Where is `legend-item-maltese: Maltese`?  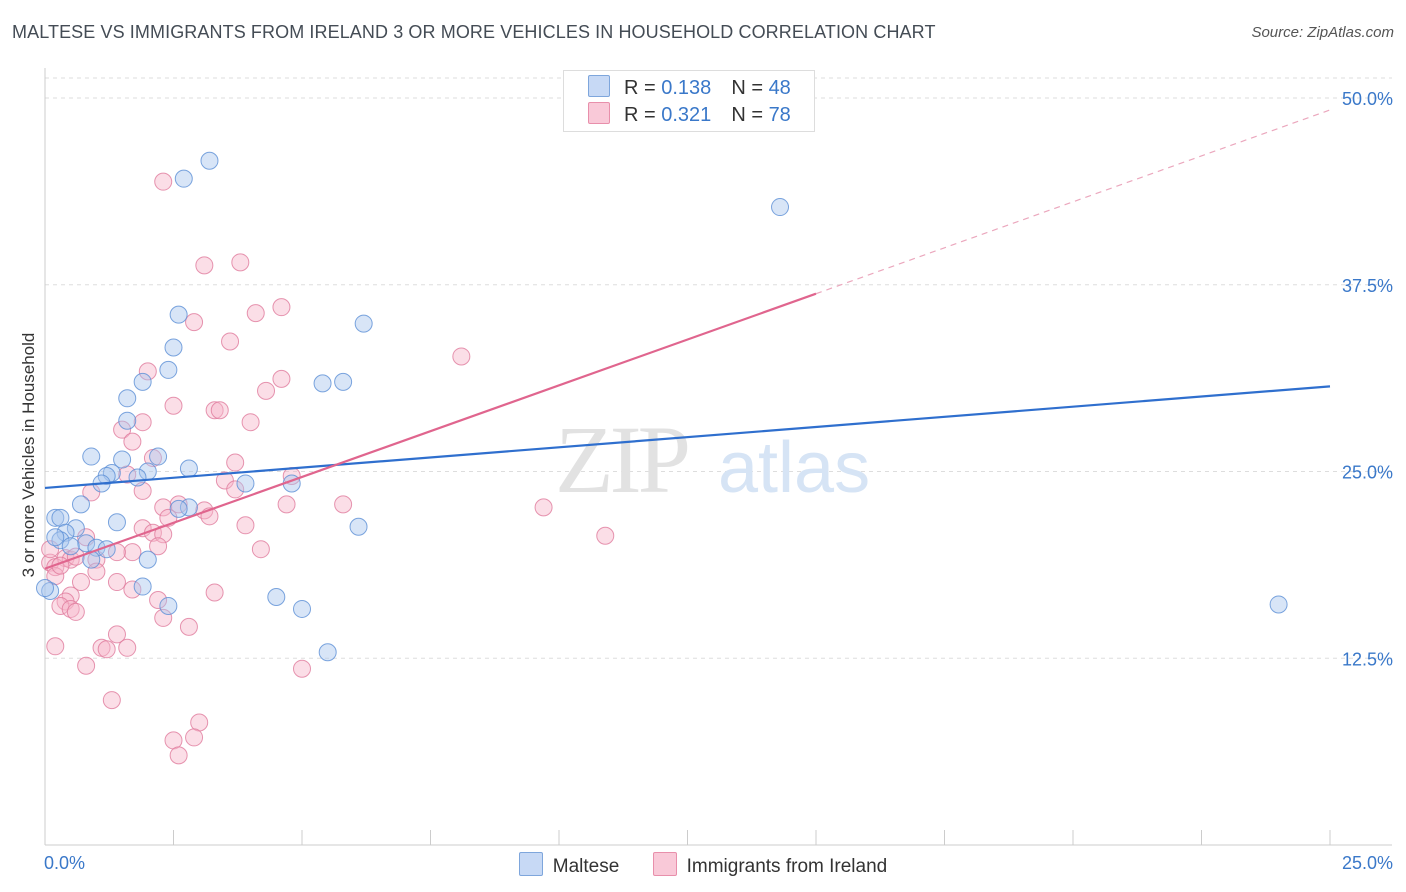
legend-item-maltese: Maltese is located at coordinates (569, 865).